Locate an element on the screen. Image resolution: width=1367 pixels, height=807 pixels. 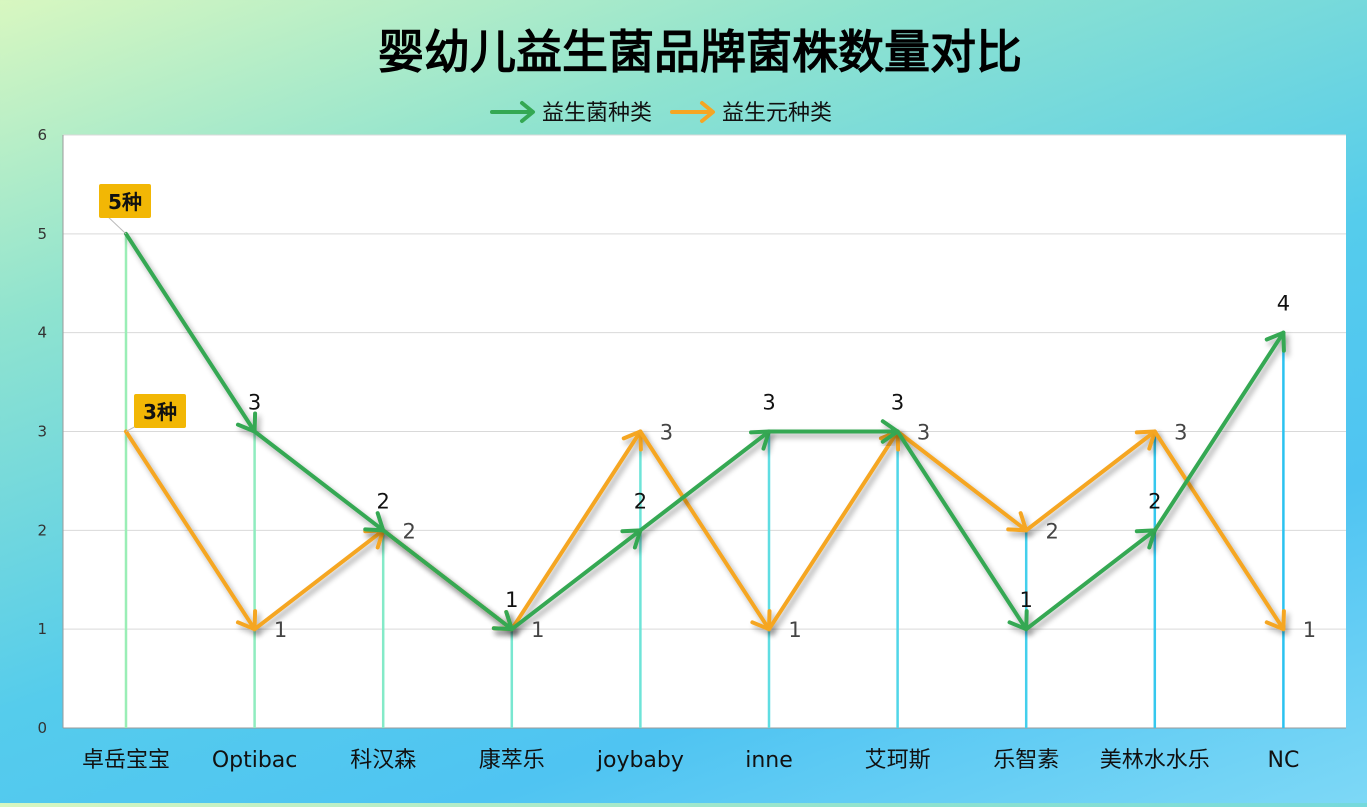
series-probiotic-arrow is located at coordinates (1219, 431).